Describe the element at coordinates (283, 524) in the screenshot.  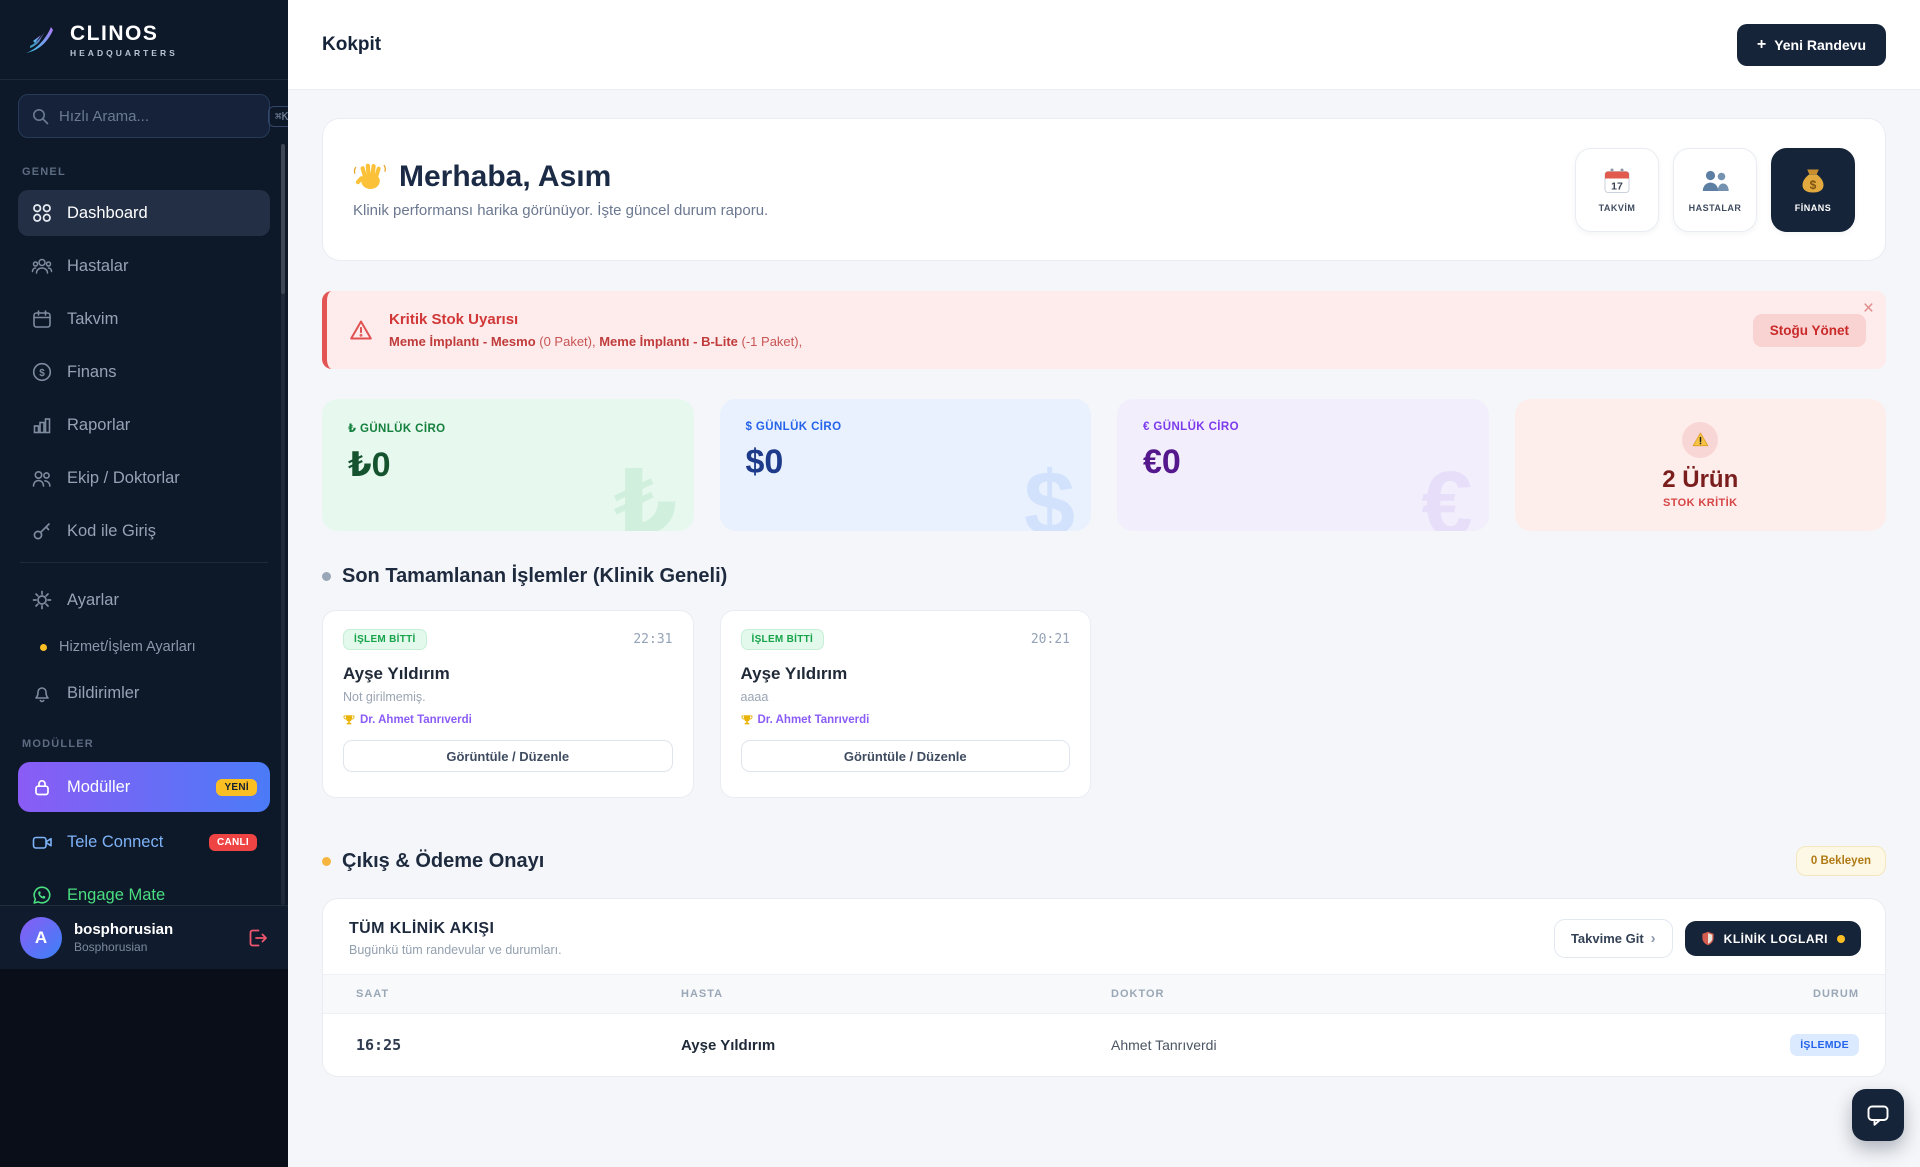
I see `sidebar-scrollbar` at that location.